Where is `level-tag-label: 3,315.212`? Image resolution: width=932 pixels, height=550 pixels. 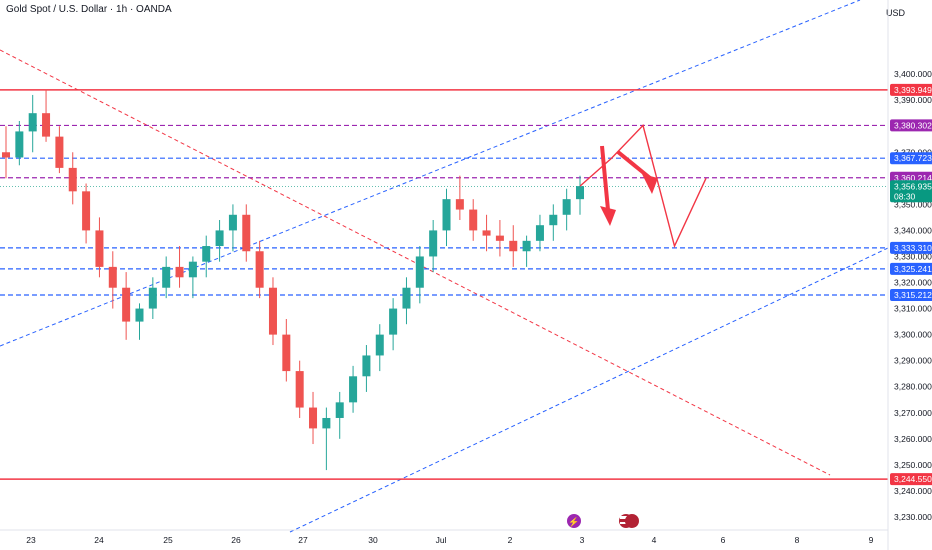 level-tag-label: 3,315.212 is located at coordinates (913, 295).